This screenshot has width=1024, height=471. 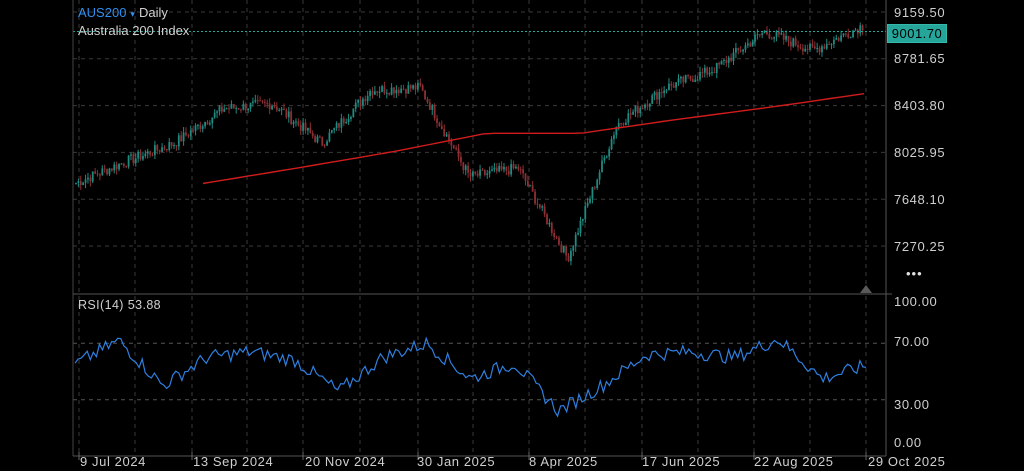 I want to click on rsi-tick: 30.00, so click(x=912, y=404).